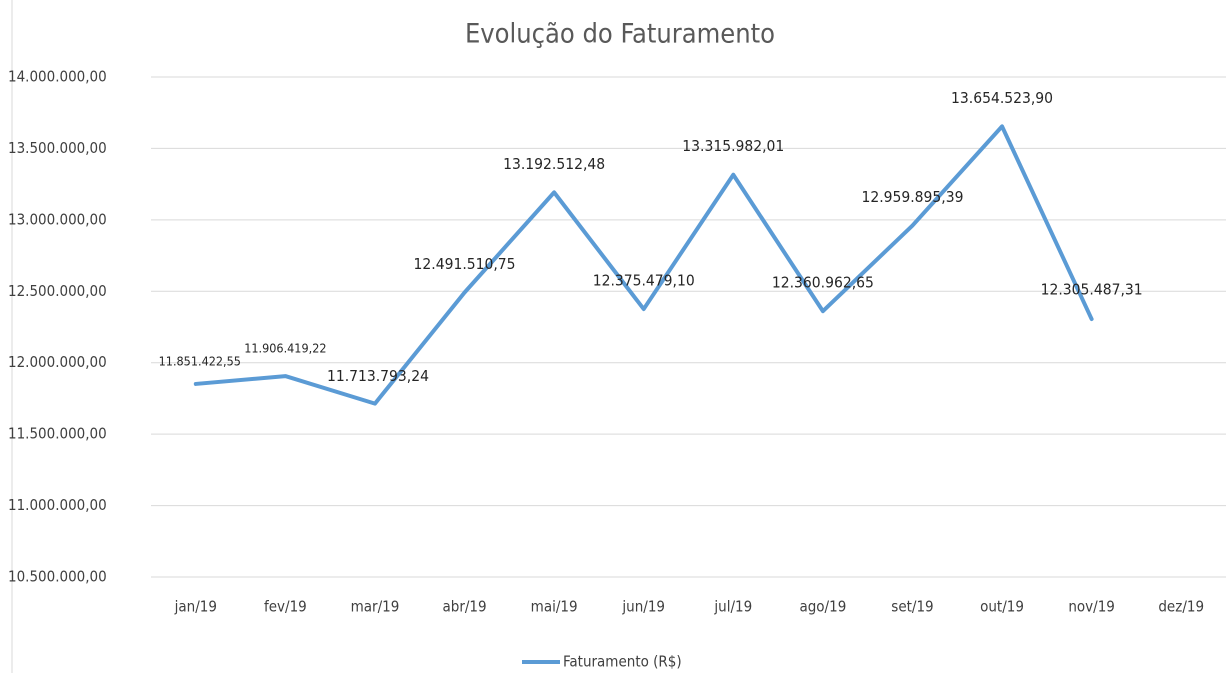  Describe the element at coordinates (285, 348) in the screenshot. I see `data-label: 11.906.419,22` at that location.